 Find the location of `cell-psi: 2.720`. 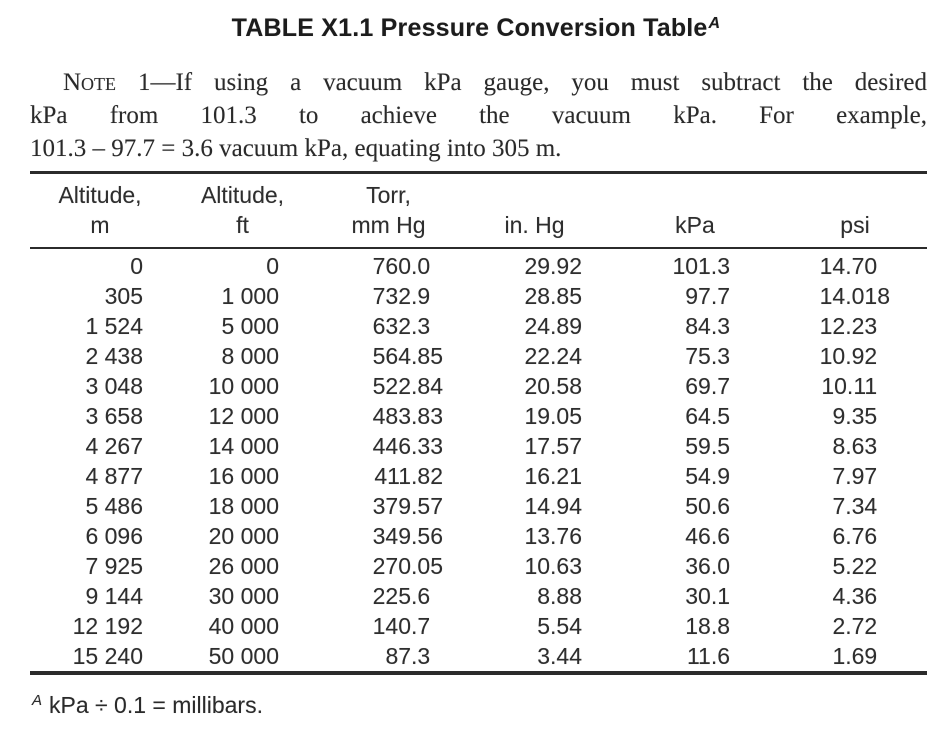

cell-psi: 2.720 is located at coordinates (855, 626).